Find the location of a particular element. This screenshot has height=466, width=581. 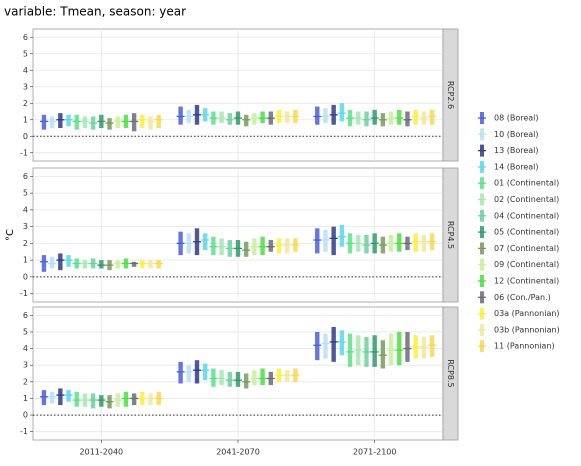

legend-label: 13 (Boreal) is located at coordinates (516, 150).